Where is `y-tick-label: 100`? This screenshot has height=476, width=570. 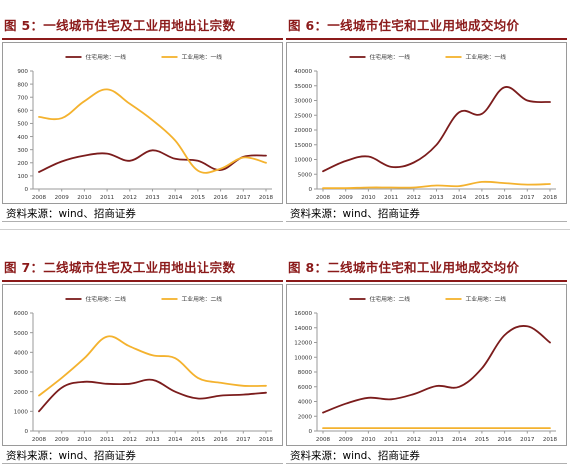 y-tick-label: 100 is located at coordinates (22, 177).